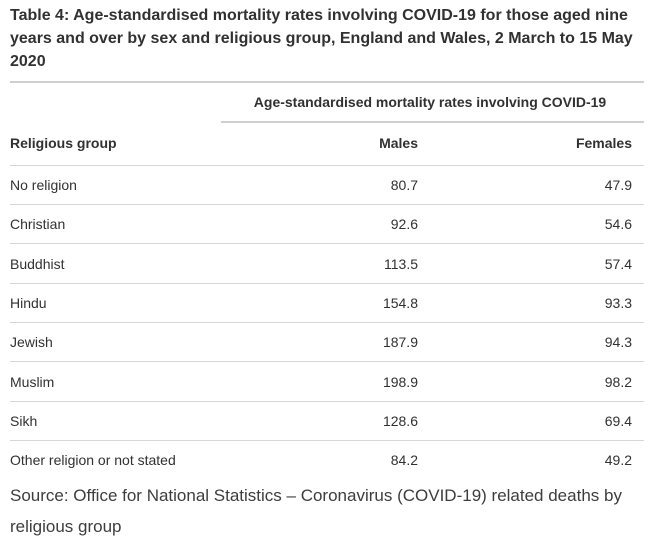 This screenshot has height=542, width=650. I want to click on religious-group-cell: Sikh, so click(24, 421).